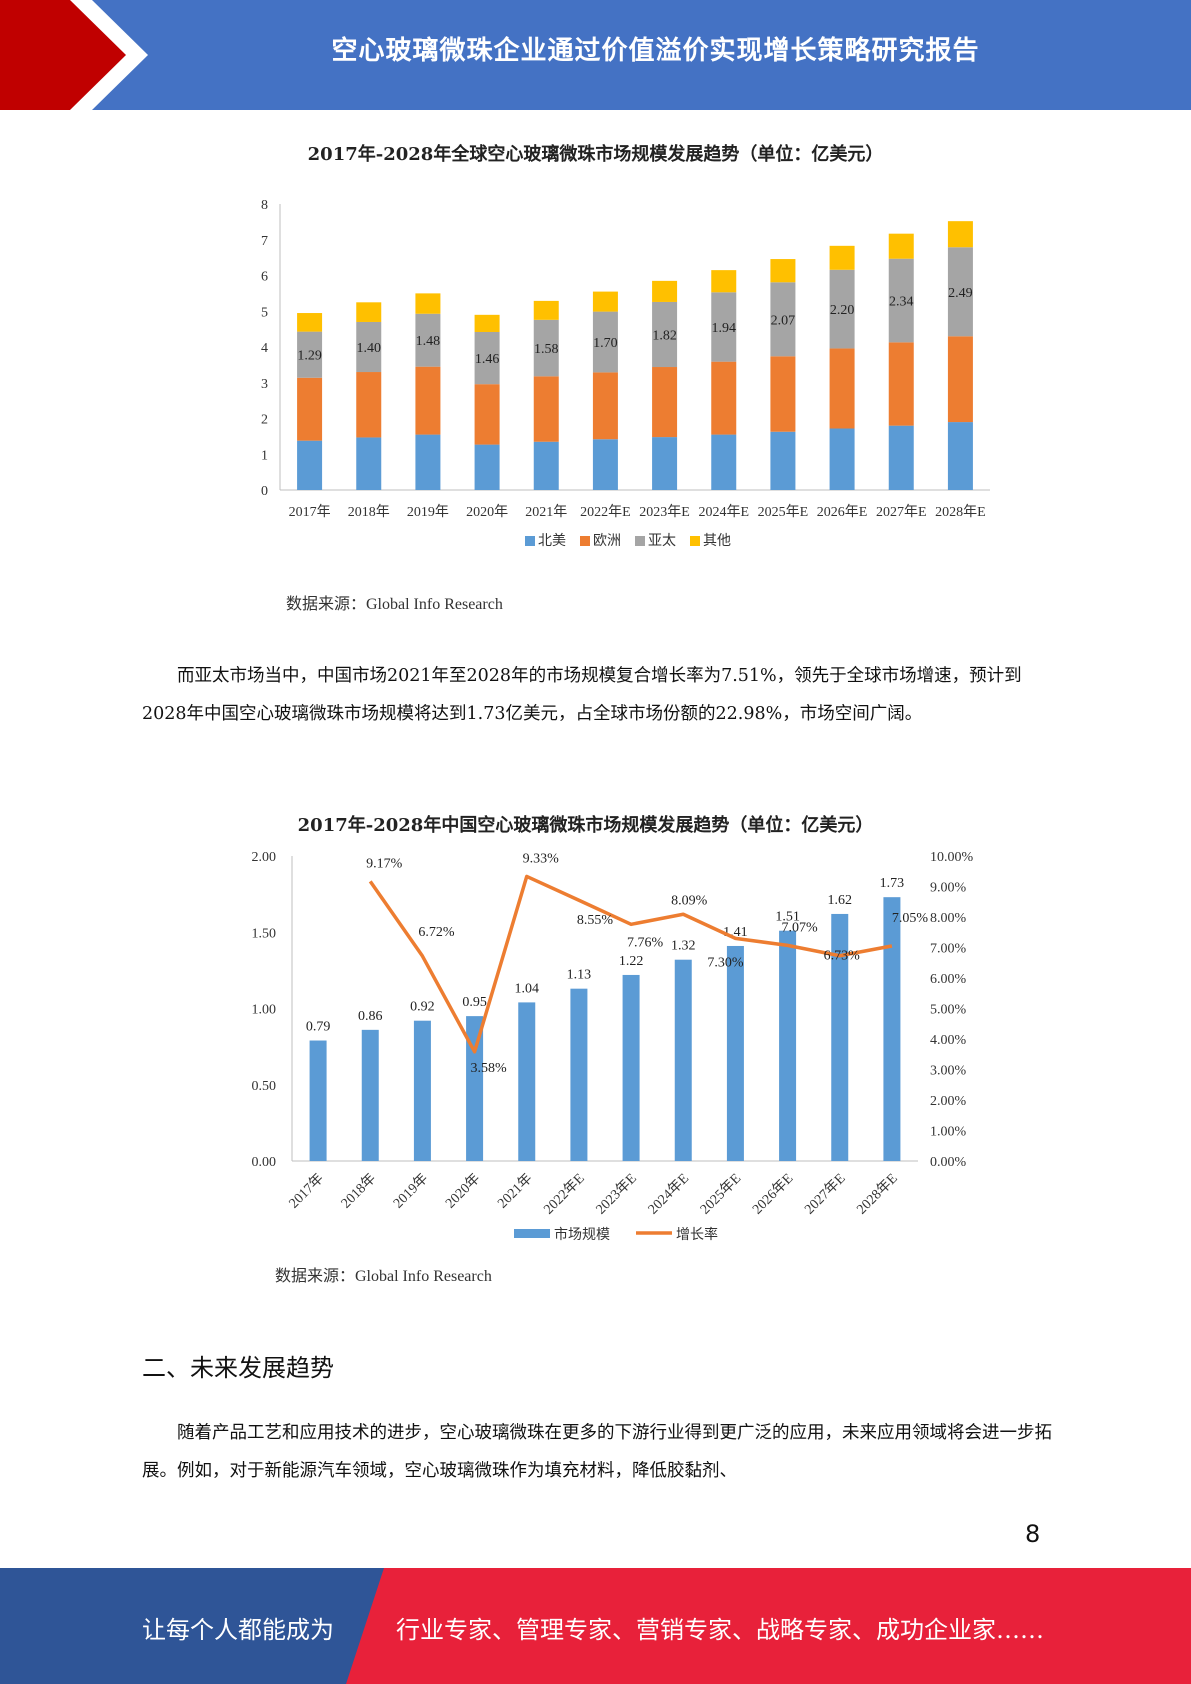 This screenshot has height=1684, width=1191. What do you see at coordinates (436, 932) in the screenshot?
I see `chart2-line-label: 6.72%` at bounding box center [436, 932].